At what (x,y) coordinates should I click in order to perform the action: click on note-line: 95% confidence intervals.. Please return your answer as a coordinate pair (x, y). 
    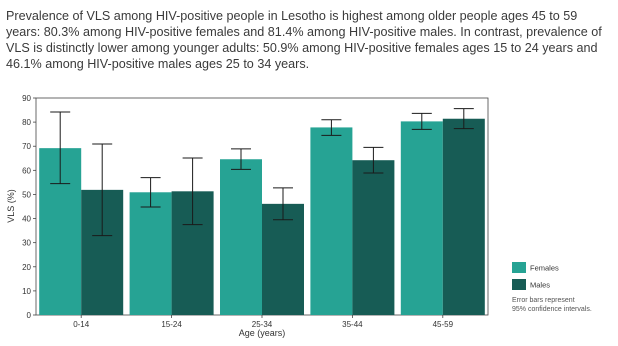
    Looking at the image, I should click on (552, 309).